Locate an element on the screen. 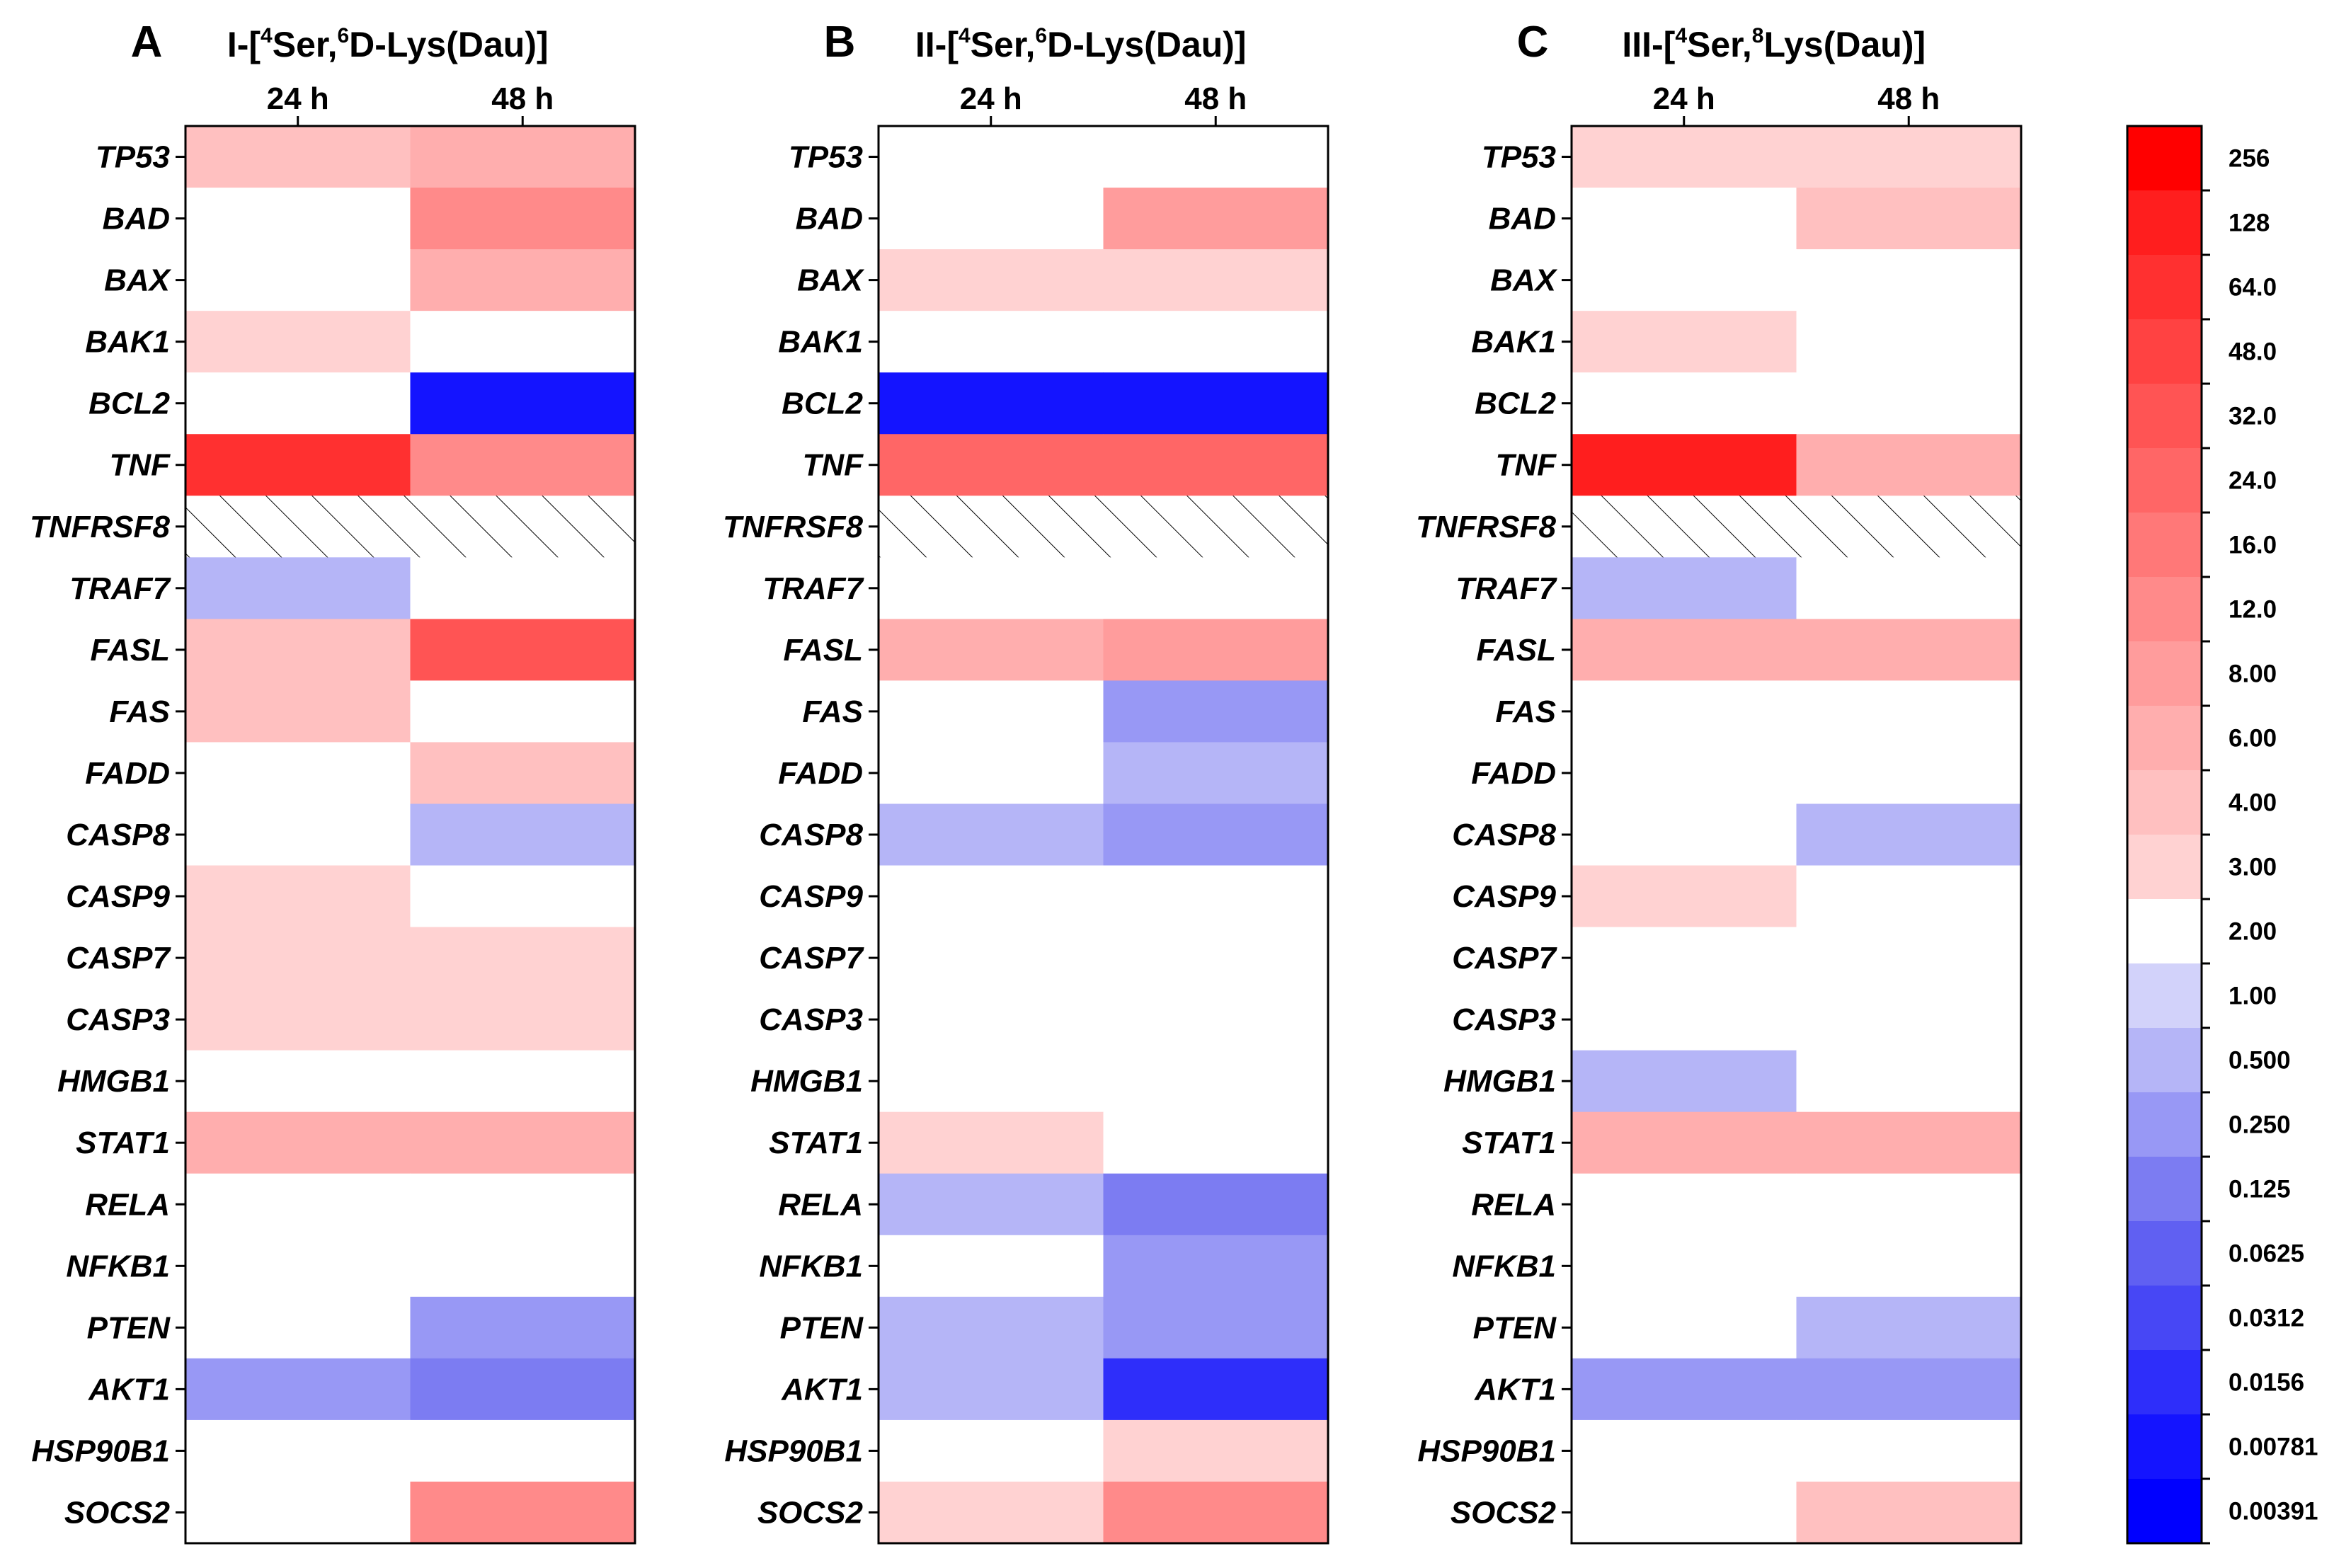 The width and height of the screenshot is (2334, 1568). cell-bax-24h is located at coordinates (1684, 280).